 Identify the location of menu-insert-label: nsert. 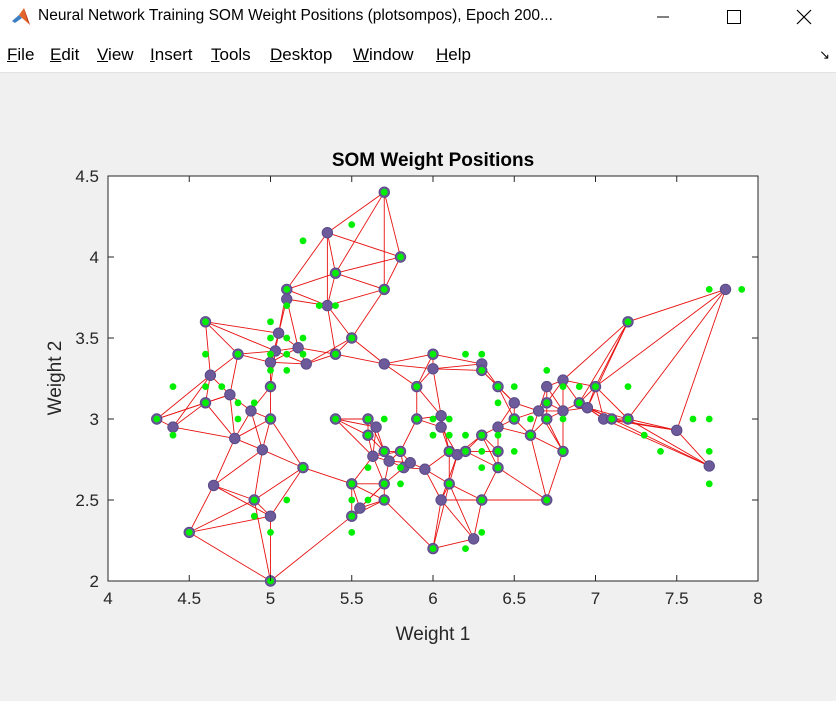
(173, 54).